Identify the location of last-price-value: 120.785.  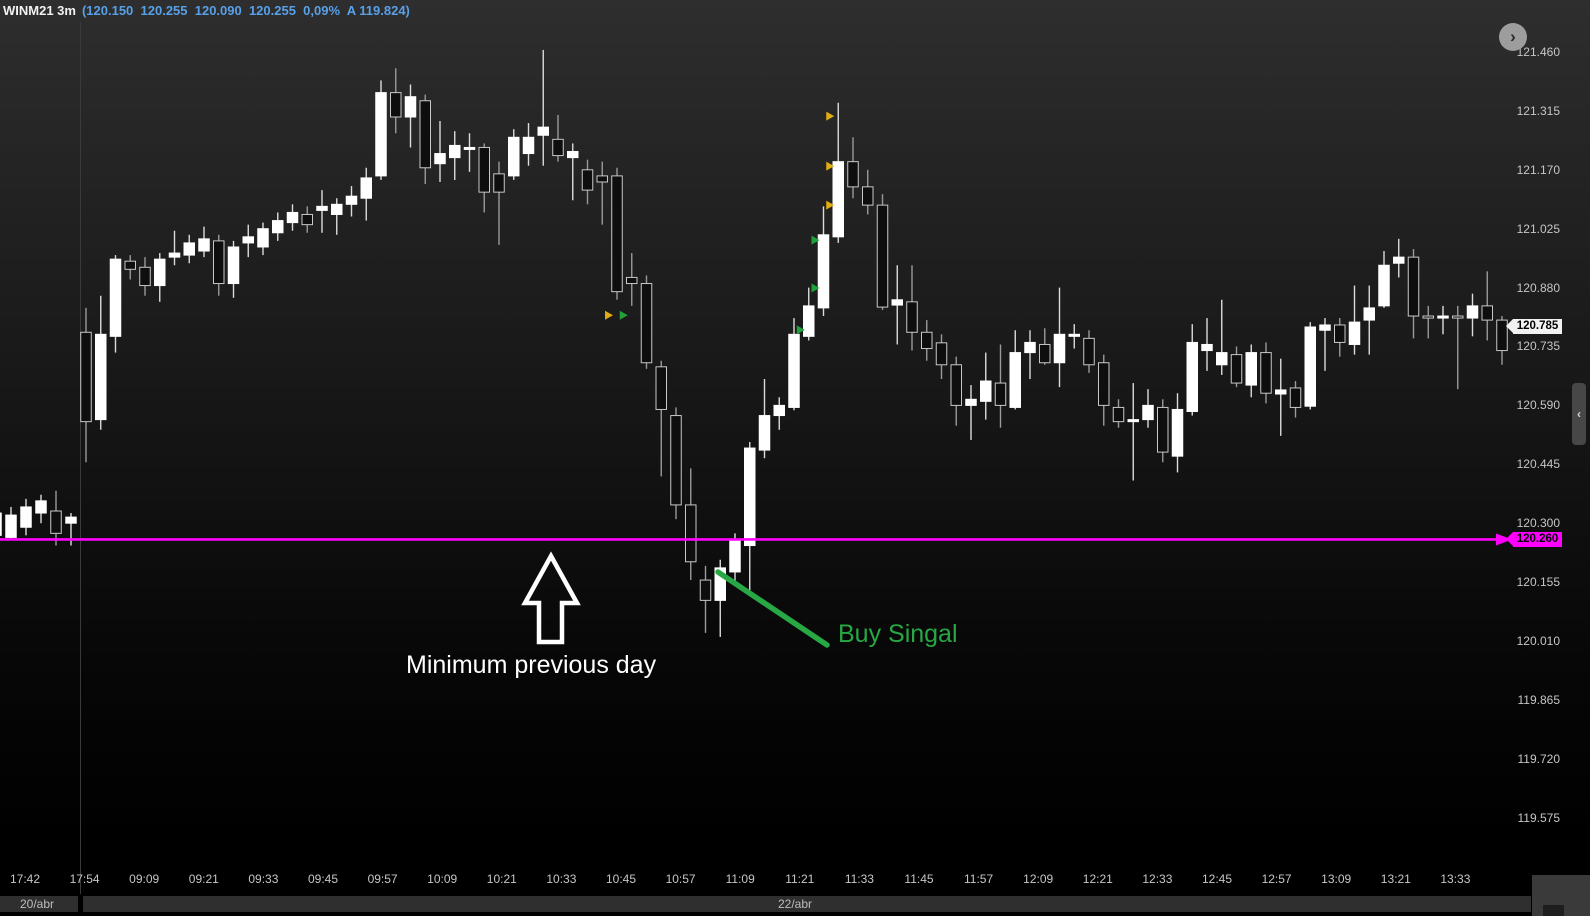
(1537, 325).